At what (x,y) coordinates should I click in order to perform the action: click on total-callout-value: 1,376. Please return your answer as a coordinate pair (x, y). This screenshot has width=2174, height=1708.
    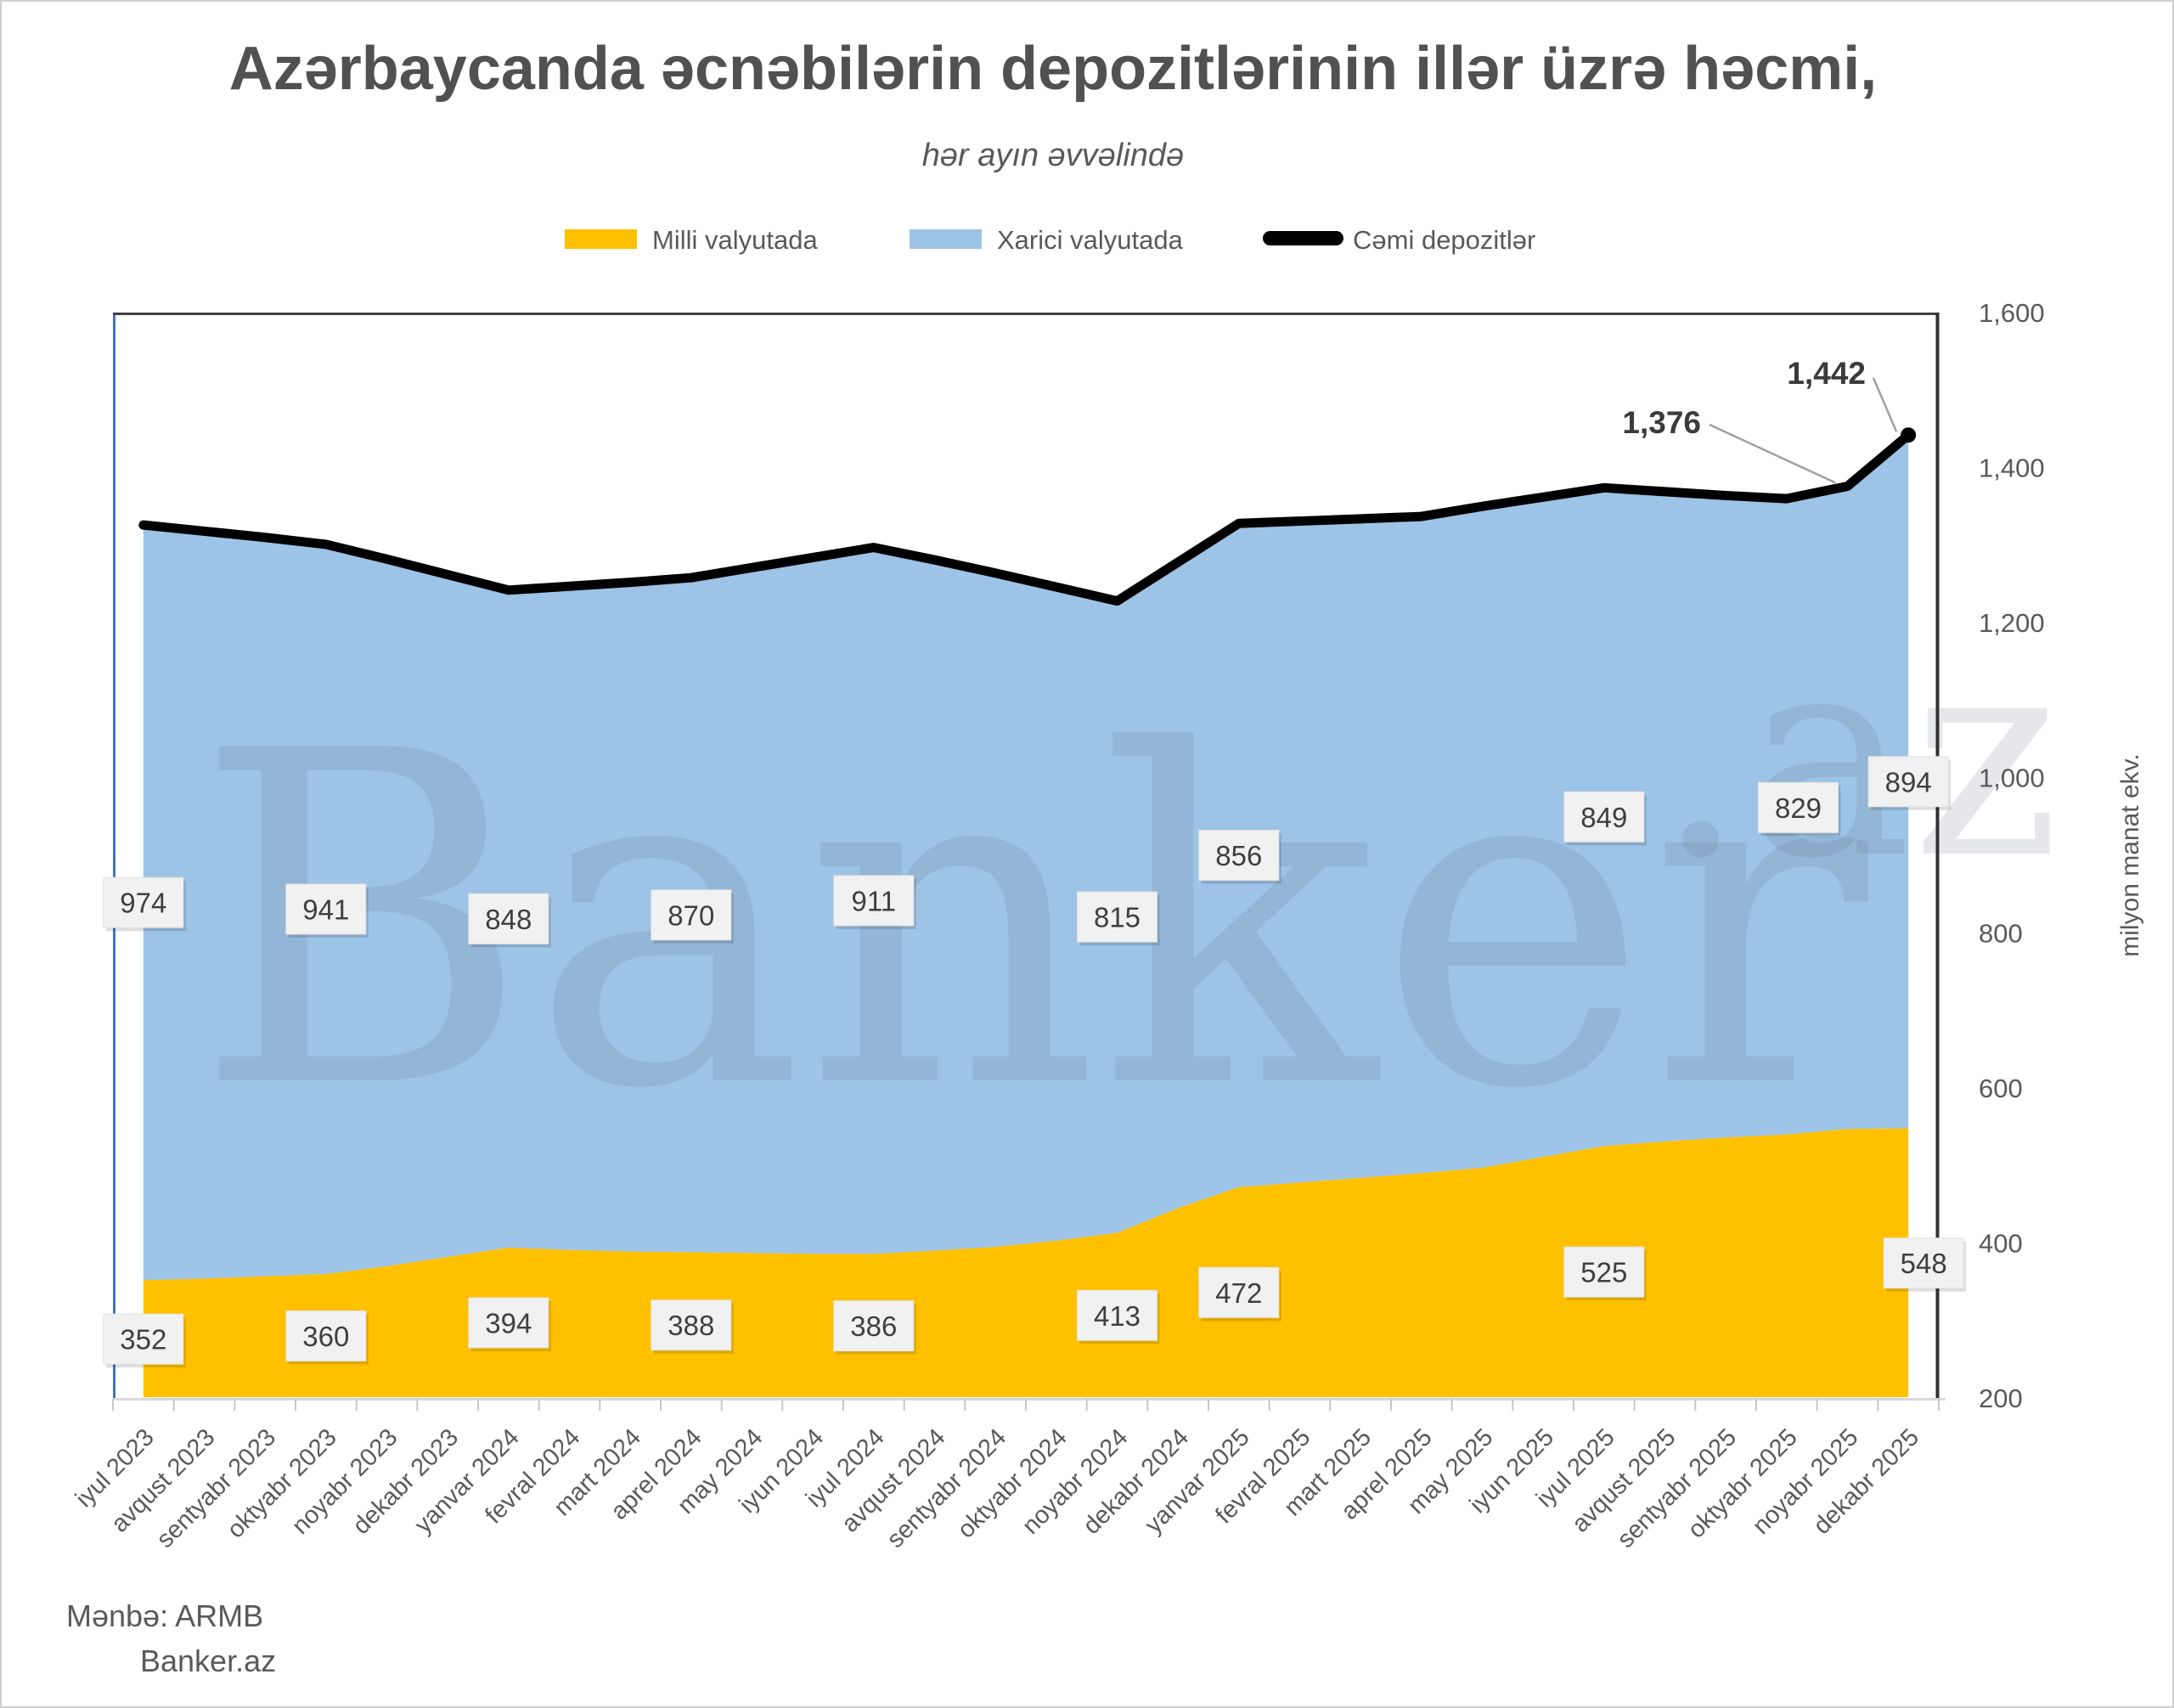
    Looking at the image, I should click on (1661, 422).